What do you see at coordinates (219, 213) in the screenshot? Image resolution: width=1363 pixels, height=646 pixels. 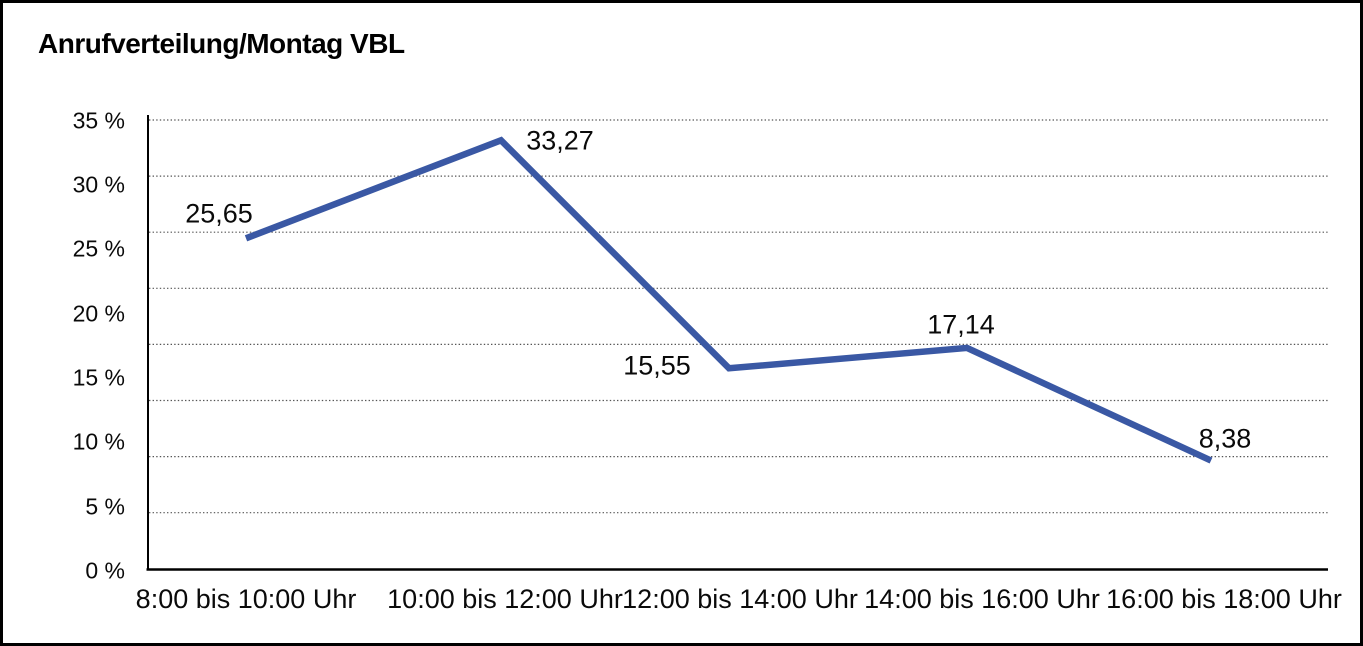 I see `data-point-label: 25,65` at bounding box center [219, 213].